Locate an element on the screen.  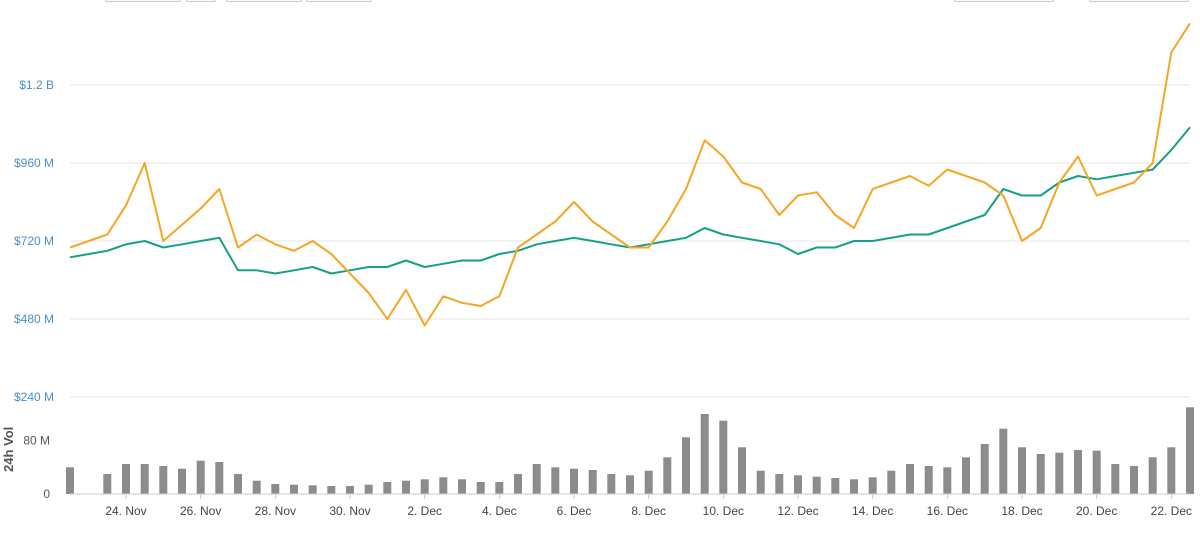
price-tick-label: $720 M is located at coordinates (34, 241).